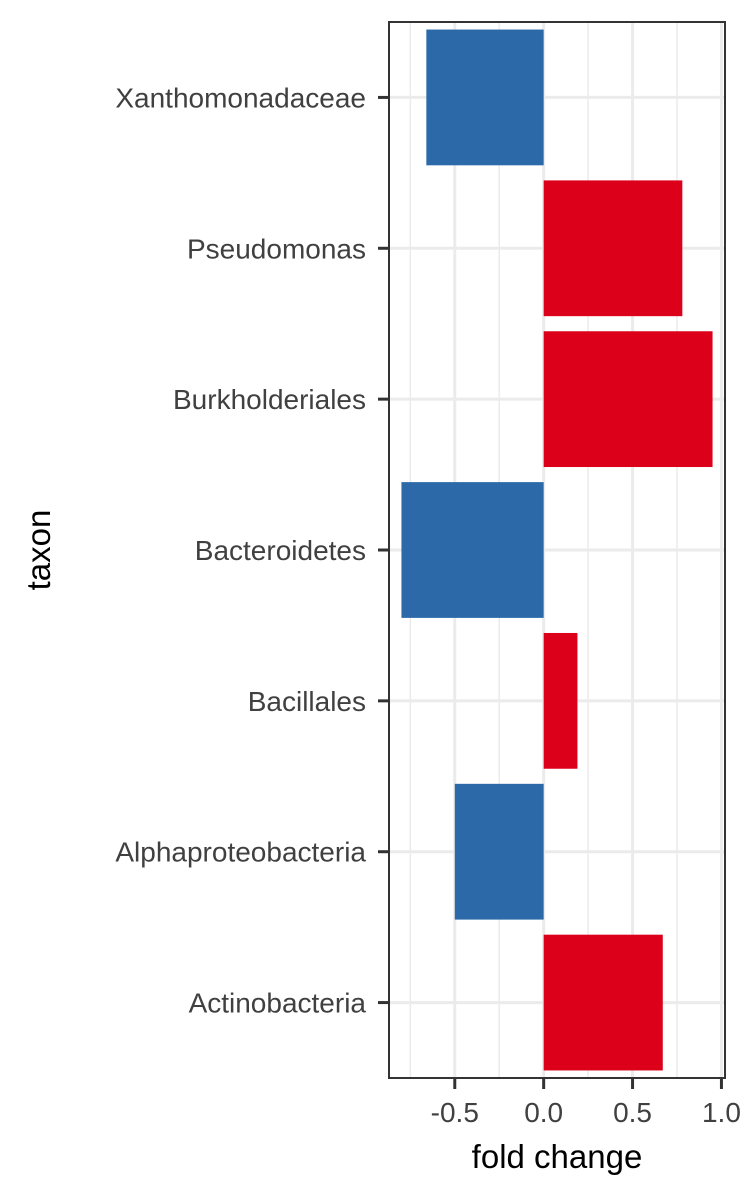 The image size is (750, 1200). I want to click on x-tick-label: 0.0, so click(543, 1112).